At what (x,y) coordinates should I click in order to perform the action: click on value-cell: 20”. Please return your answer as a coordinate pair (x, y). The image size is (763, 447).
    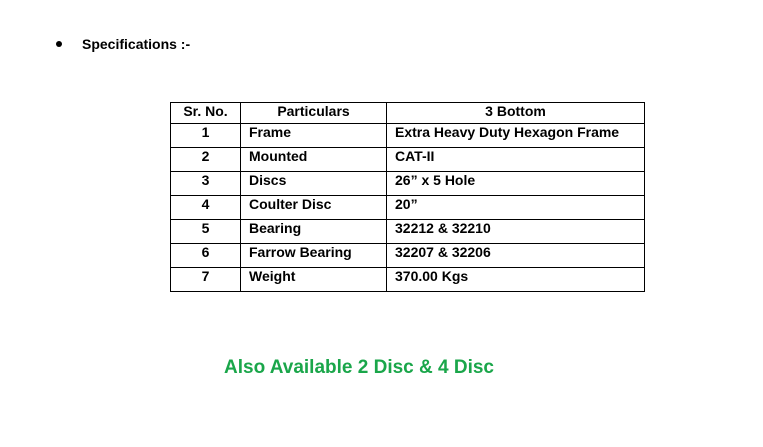
    Looking at the image, I should click on (515, 207).